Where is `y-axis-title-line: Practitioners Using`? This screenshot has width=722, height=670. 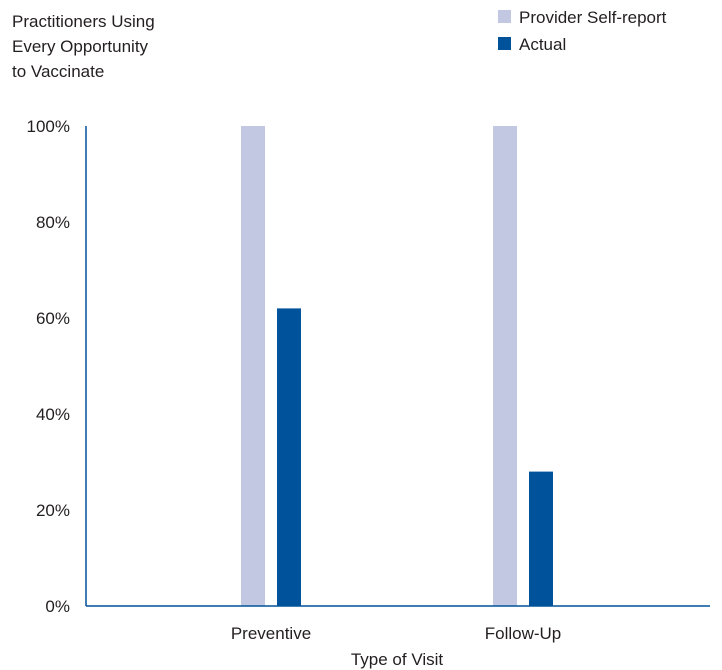
y-axis-title-line: Practitioners Using is located at coordinates (83, 21).